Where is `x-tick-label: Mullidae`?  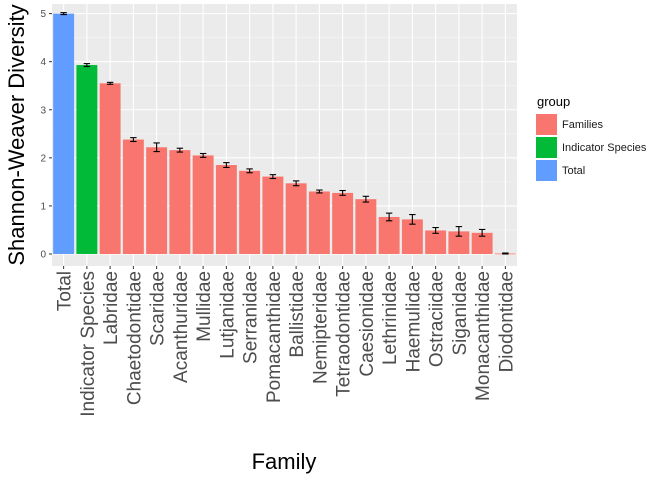
x-tick-label: Mullidae is located at coordinates (204, 306).